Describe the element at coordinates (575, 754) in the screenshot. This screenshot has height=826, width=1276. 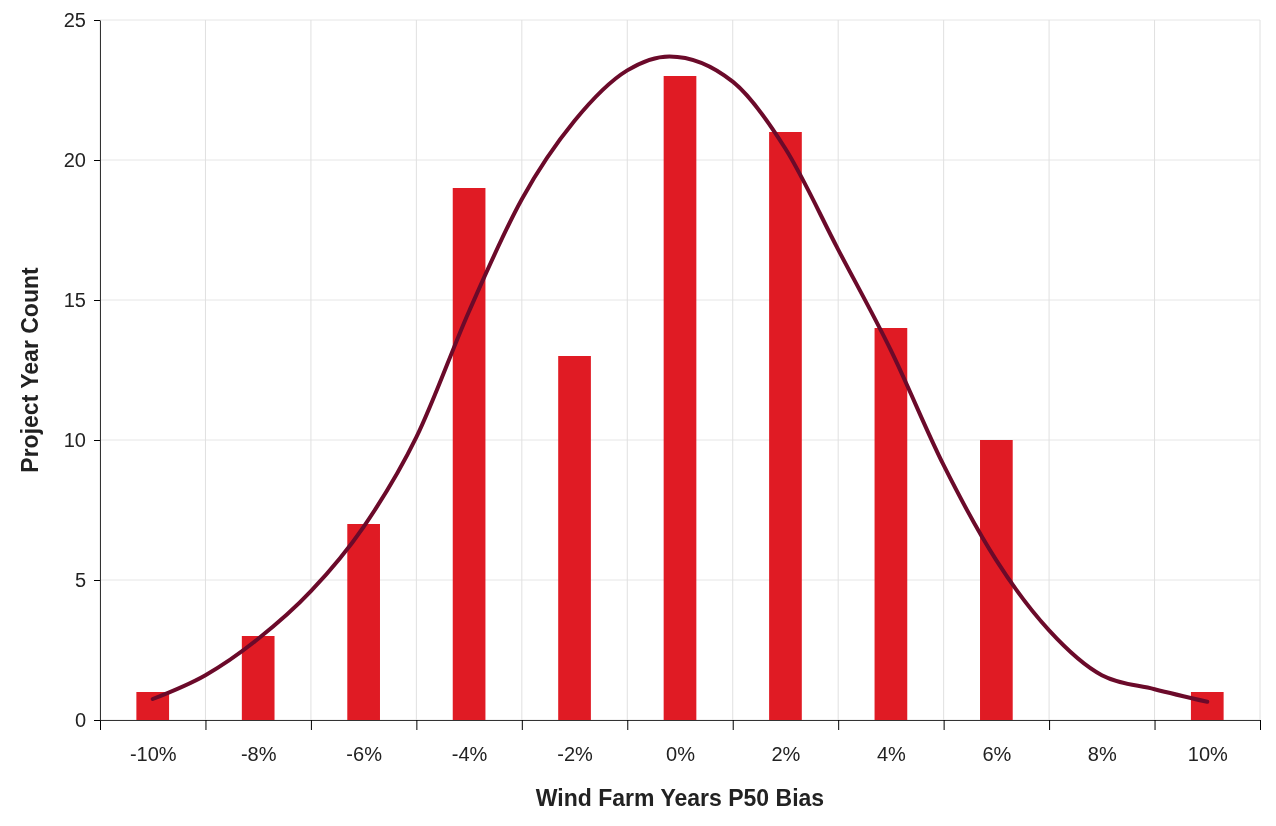
I see `x-tick-label: -2%` at that location.